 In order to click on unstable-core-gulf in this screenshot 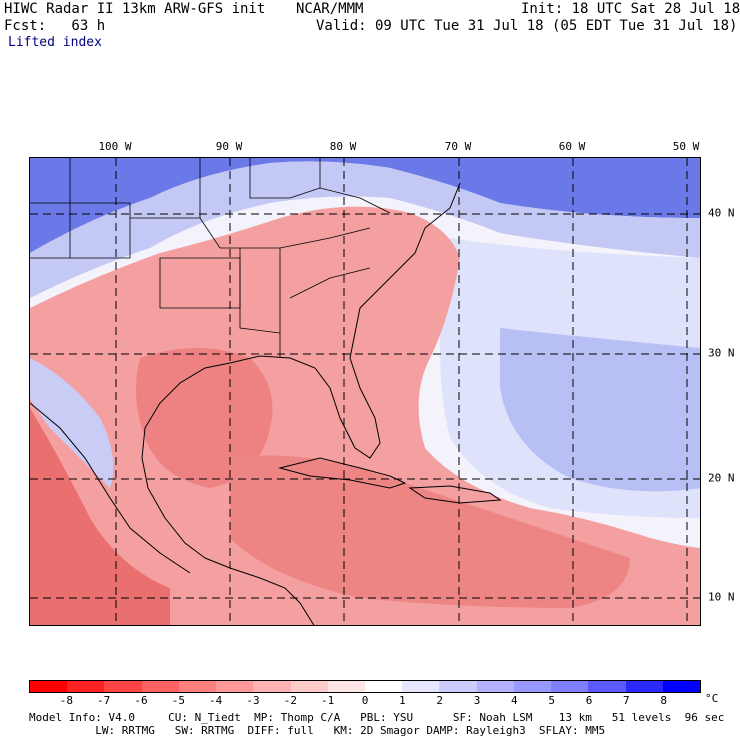, I will do `click(204, 418)`.